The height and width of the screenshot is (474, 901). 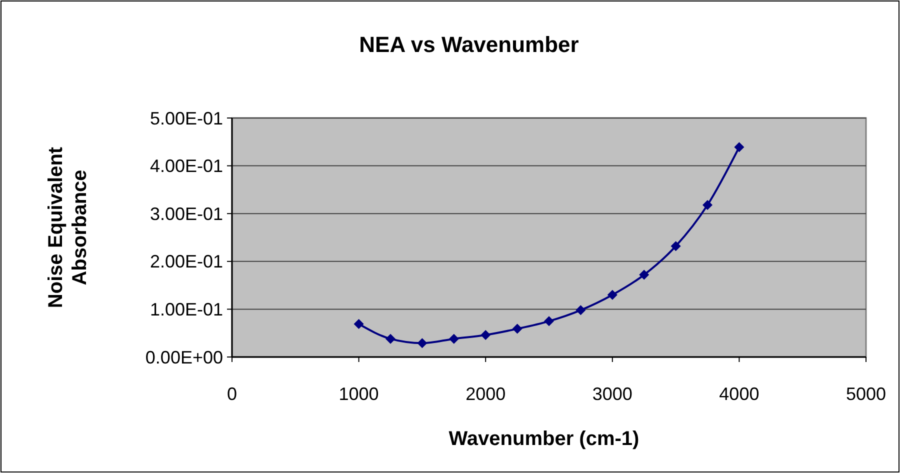 What do you see at coordinates (739, 394) in the screenshot?
I see `x-tick-label: 4000` at bounding box center [739, 394].